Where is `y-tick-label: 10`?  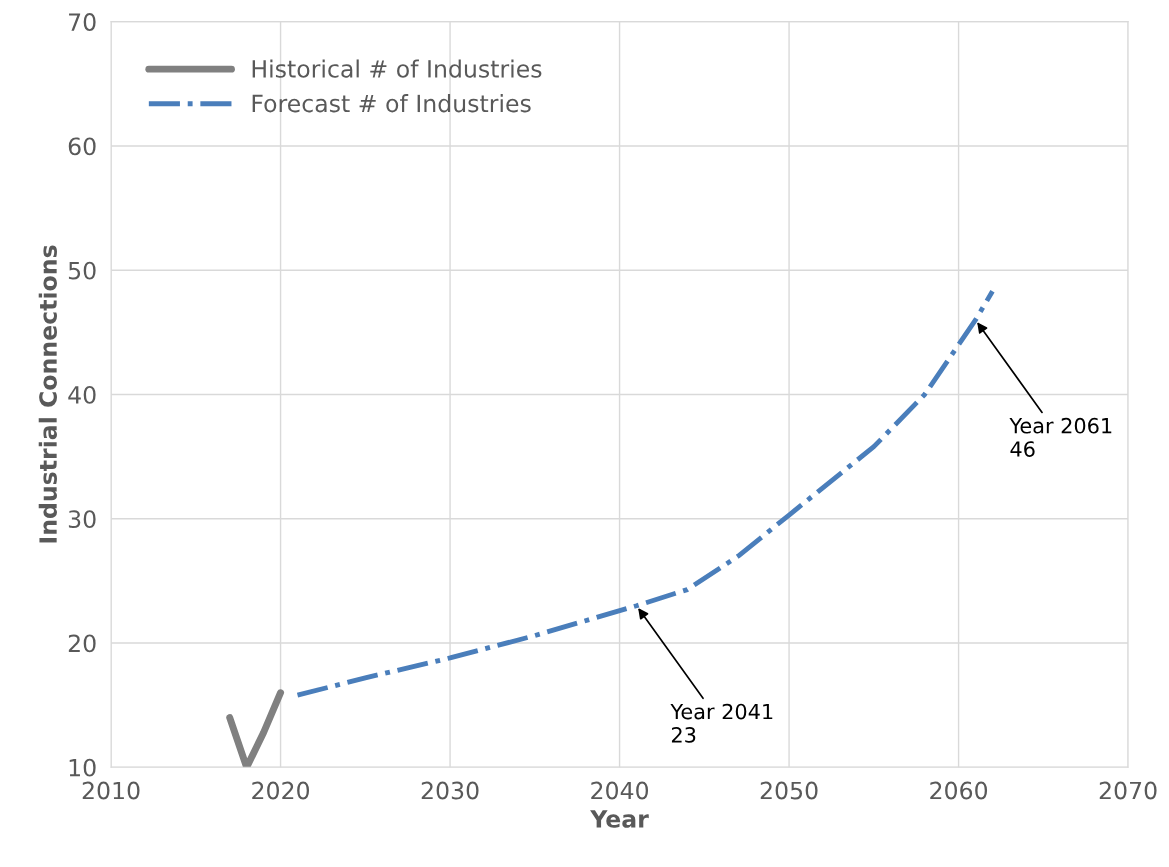 y-tick-label: 10 is located at coordinates (82, 767).